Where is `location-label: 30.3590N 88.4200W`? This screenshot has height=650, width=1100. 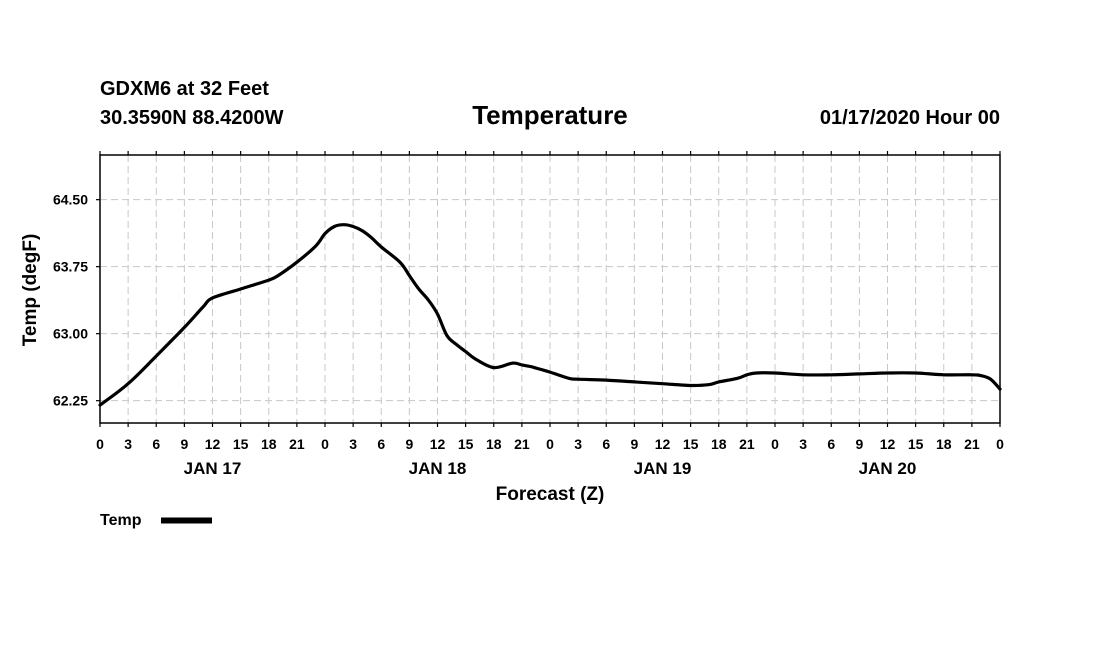
location-label: 30.3590N 88.4200W is located at coordinates (192, 118).